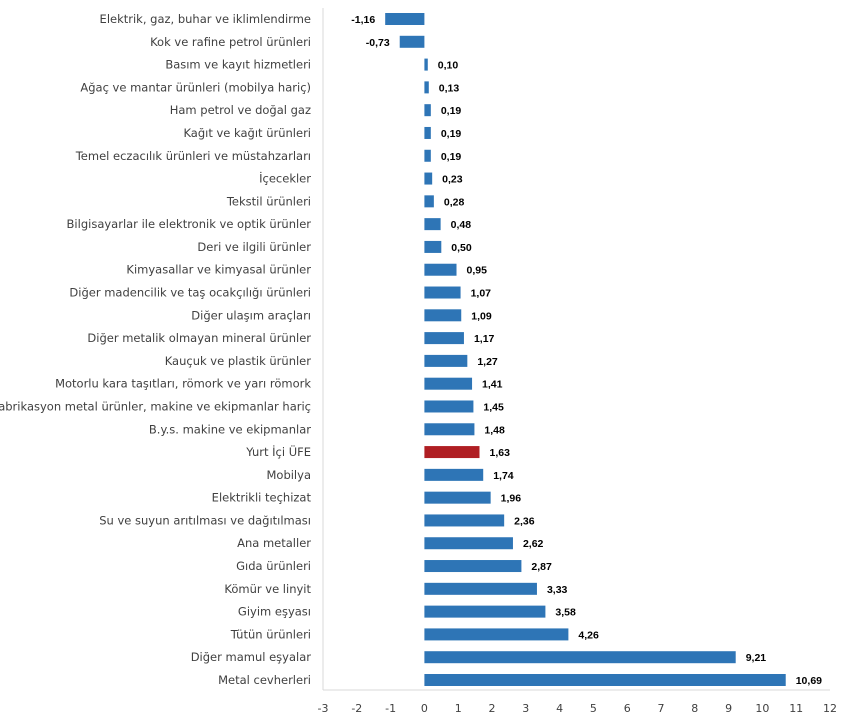 Image resolution: width=850 pixels, height=722 pixels. I want to click on data-label: 10,69, so click(809, 681).